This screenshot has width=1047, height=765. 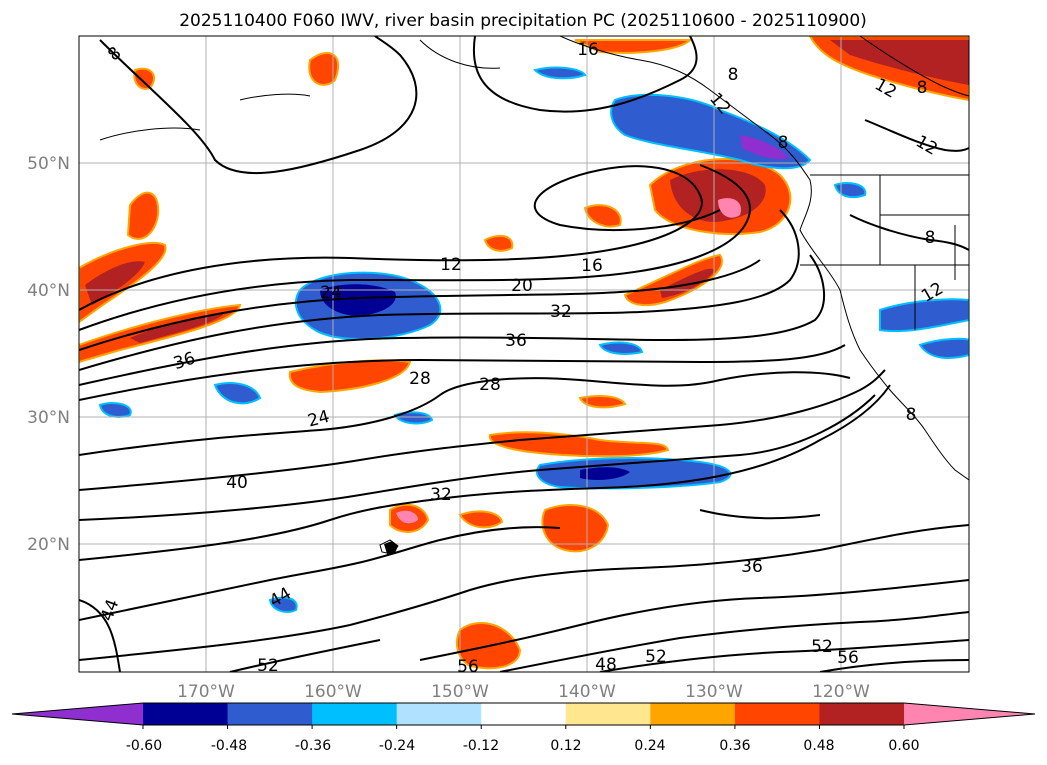 What do you see at coordinates (481, 746) in the screenshot?
I see `colorbar-tick-label: -0.12` at bounding box center [481, 746].